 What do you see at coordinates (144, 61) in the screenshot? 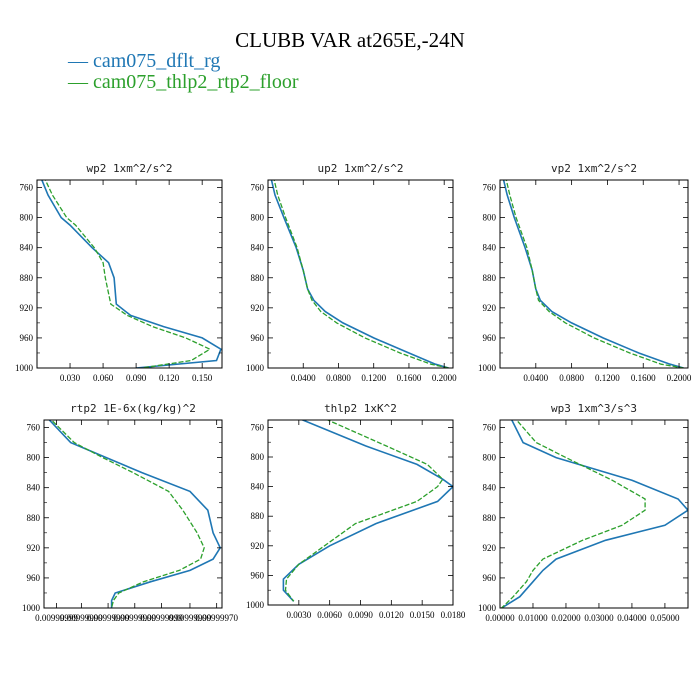
I see `legend-entry-dflt: — cam075_dflt_rg` at bounding box center [144, 61].